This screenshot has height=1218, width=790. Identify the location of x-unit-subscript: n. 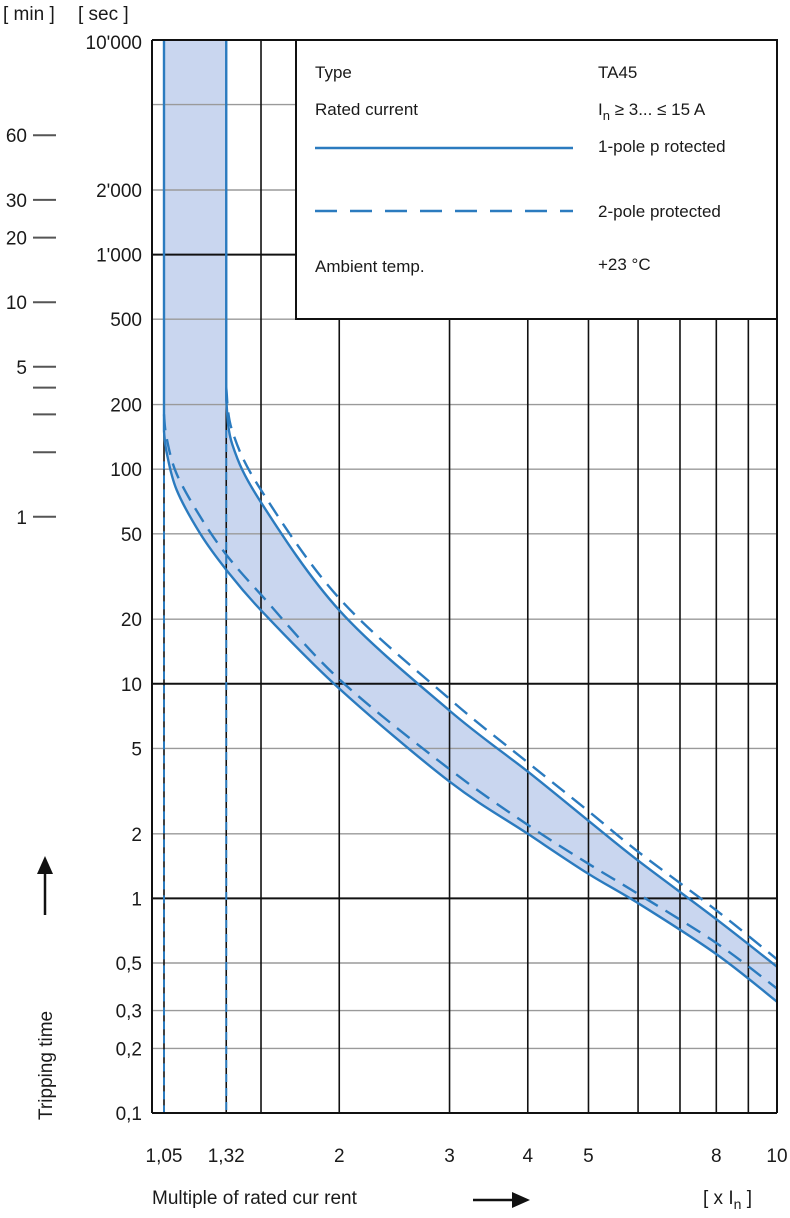
(738, 1204).